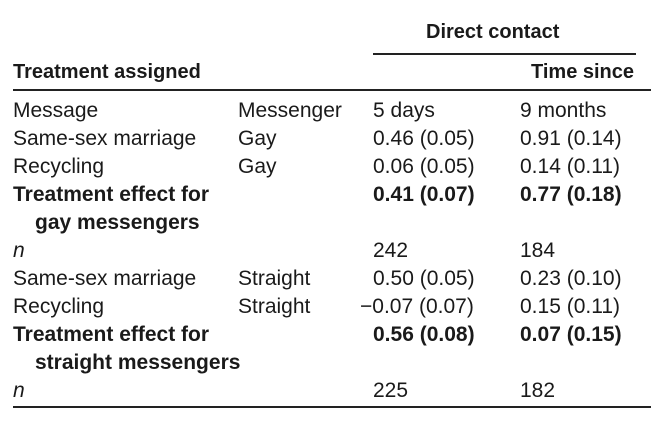  I want to click on table-cell-c4: 0.14 (0.11), so click(570, 166).